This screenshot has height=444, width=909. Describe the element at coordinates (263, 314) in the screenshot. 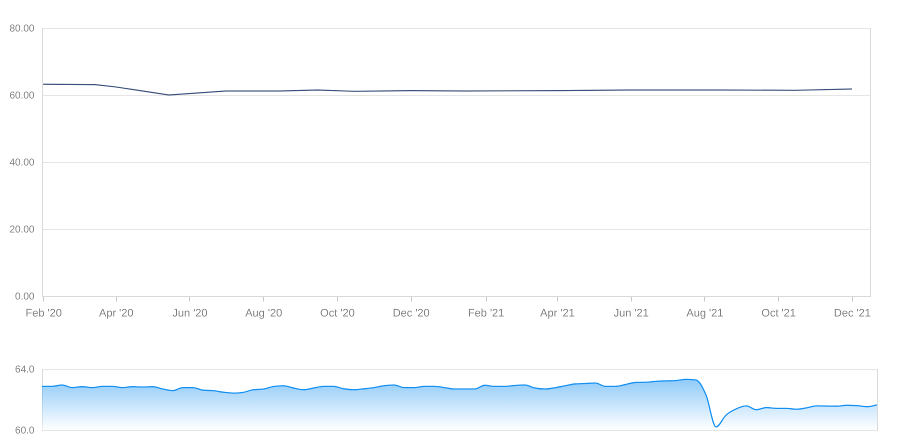

I see `x-tick-label: Aug '20` at that location.